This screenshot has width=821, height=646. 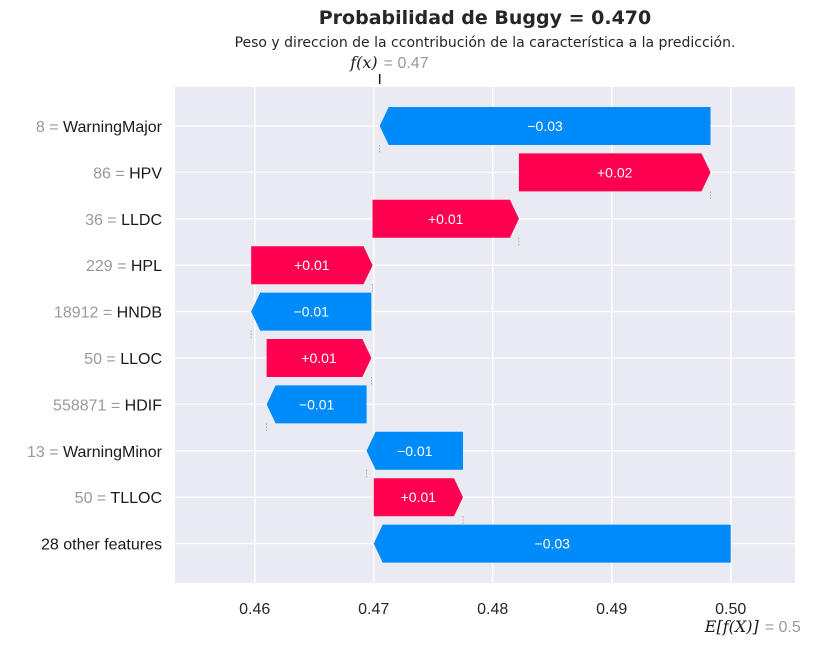 What do you see at coordinates (783, 627) in the screenshot?
I see `ex-value: = 0.5` at bounding box center [783, 627].